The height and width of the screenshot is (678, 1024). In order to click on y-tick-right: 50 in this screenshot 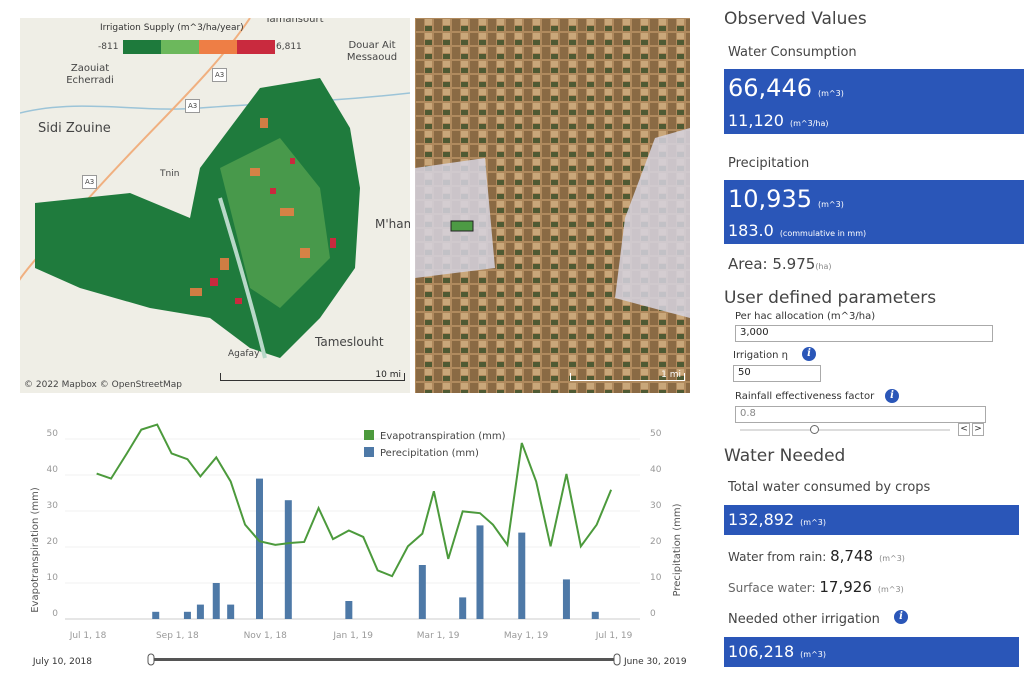, I will do `click(656, 434)`.